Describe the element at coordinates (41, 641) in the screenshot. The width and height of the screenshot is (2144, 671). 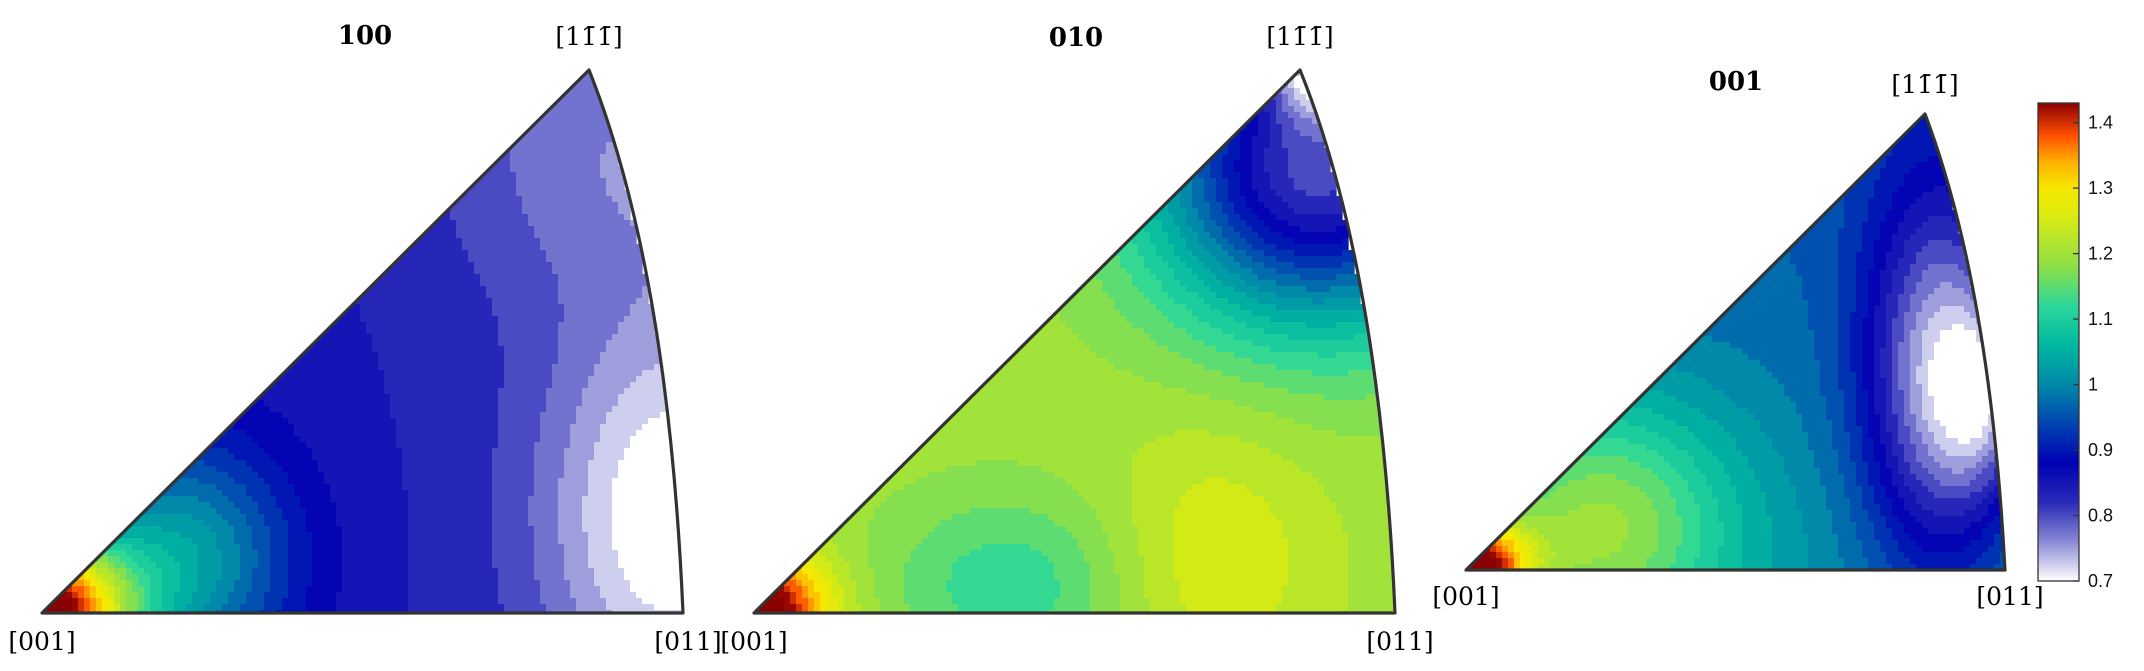
I see `corner-label-001-panel1: [001]` at that location.